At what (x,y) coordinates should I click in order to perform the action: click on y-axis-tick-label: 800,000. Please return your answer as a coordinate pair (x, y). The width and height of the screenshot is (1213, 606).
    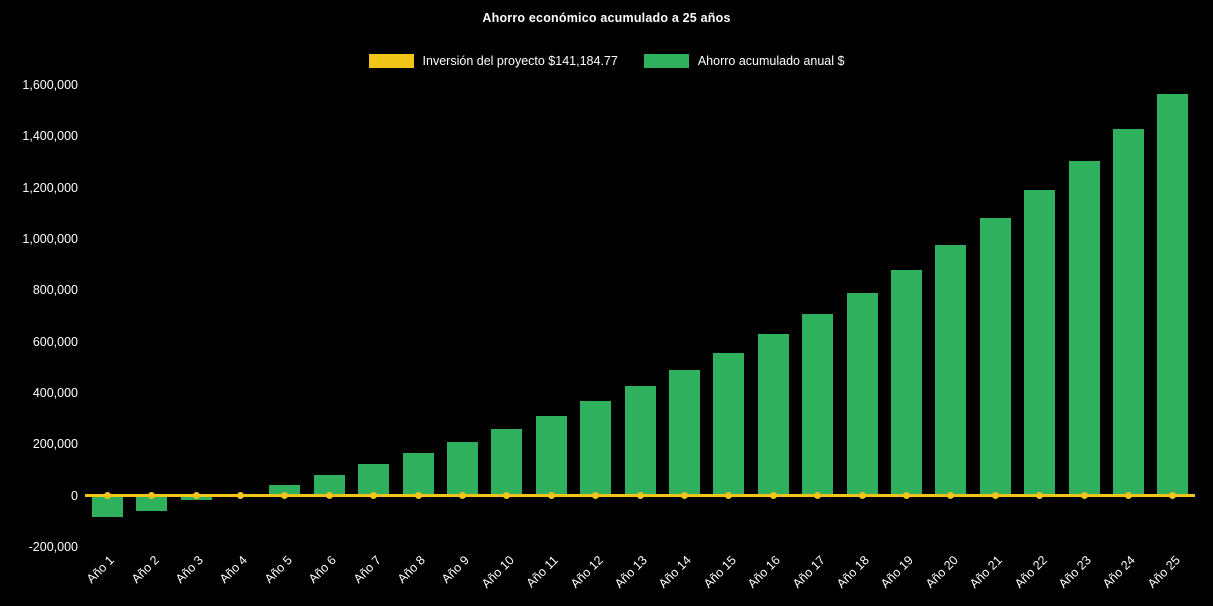
    Looking at the image, I should click on (55, 290).